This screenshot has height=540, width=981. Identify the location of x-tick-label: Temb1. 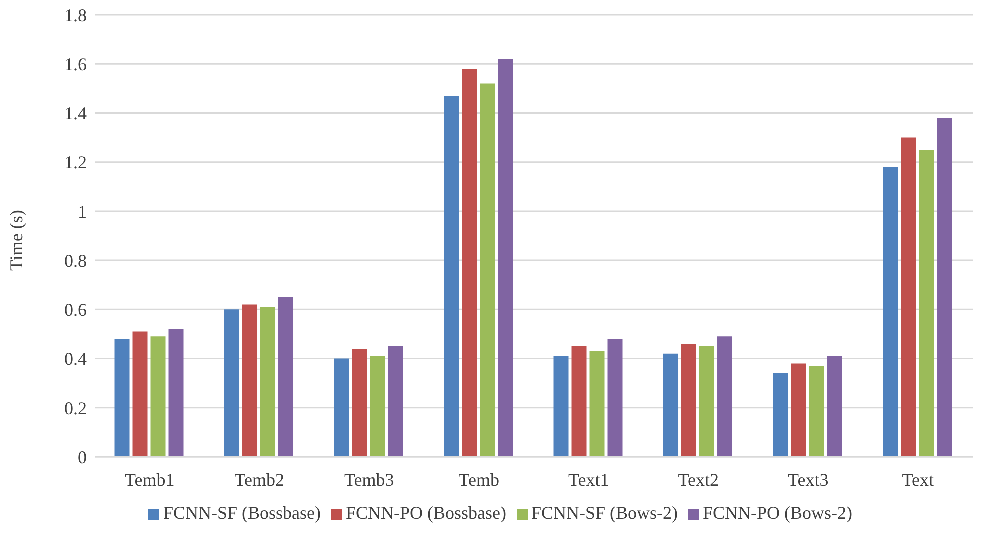
(150, 480).